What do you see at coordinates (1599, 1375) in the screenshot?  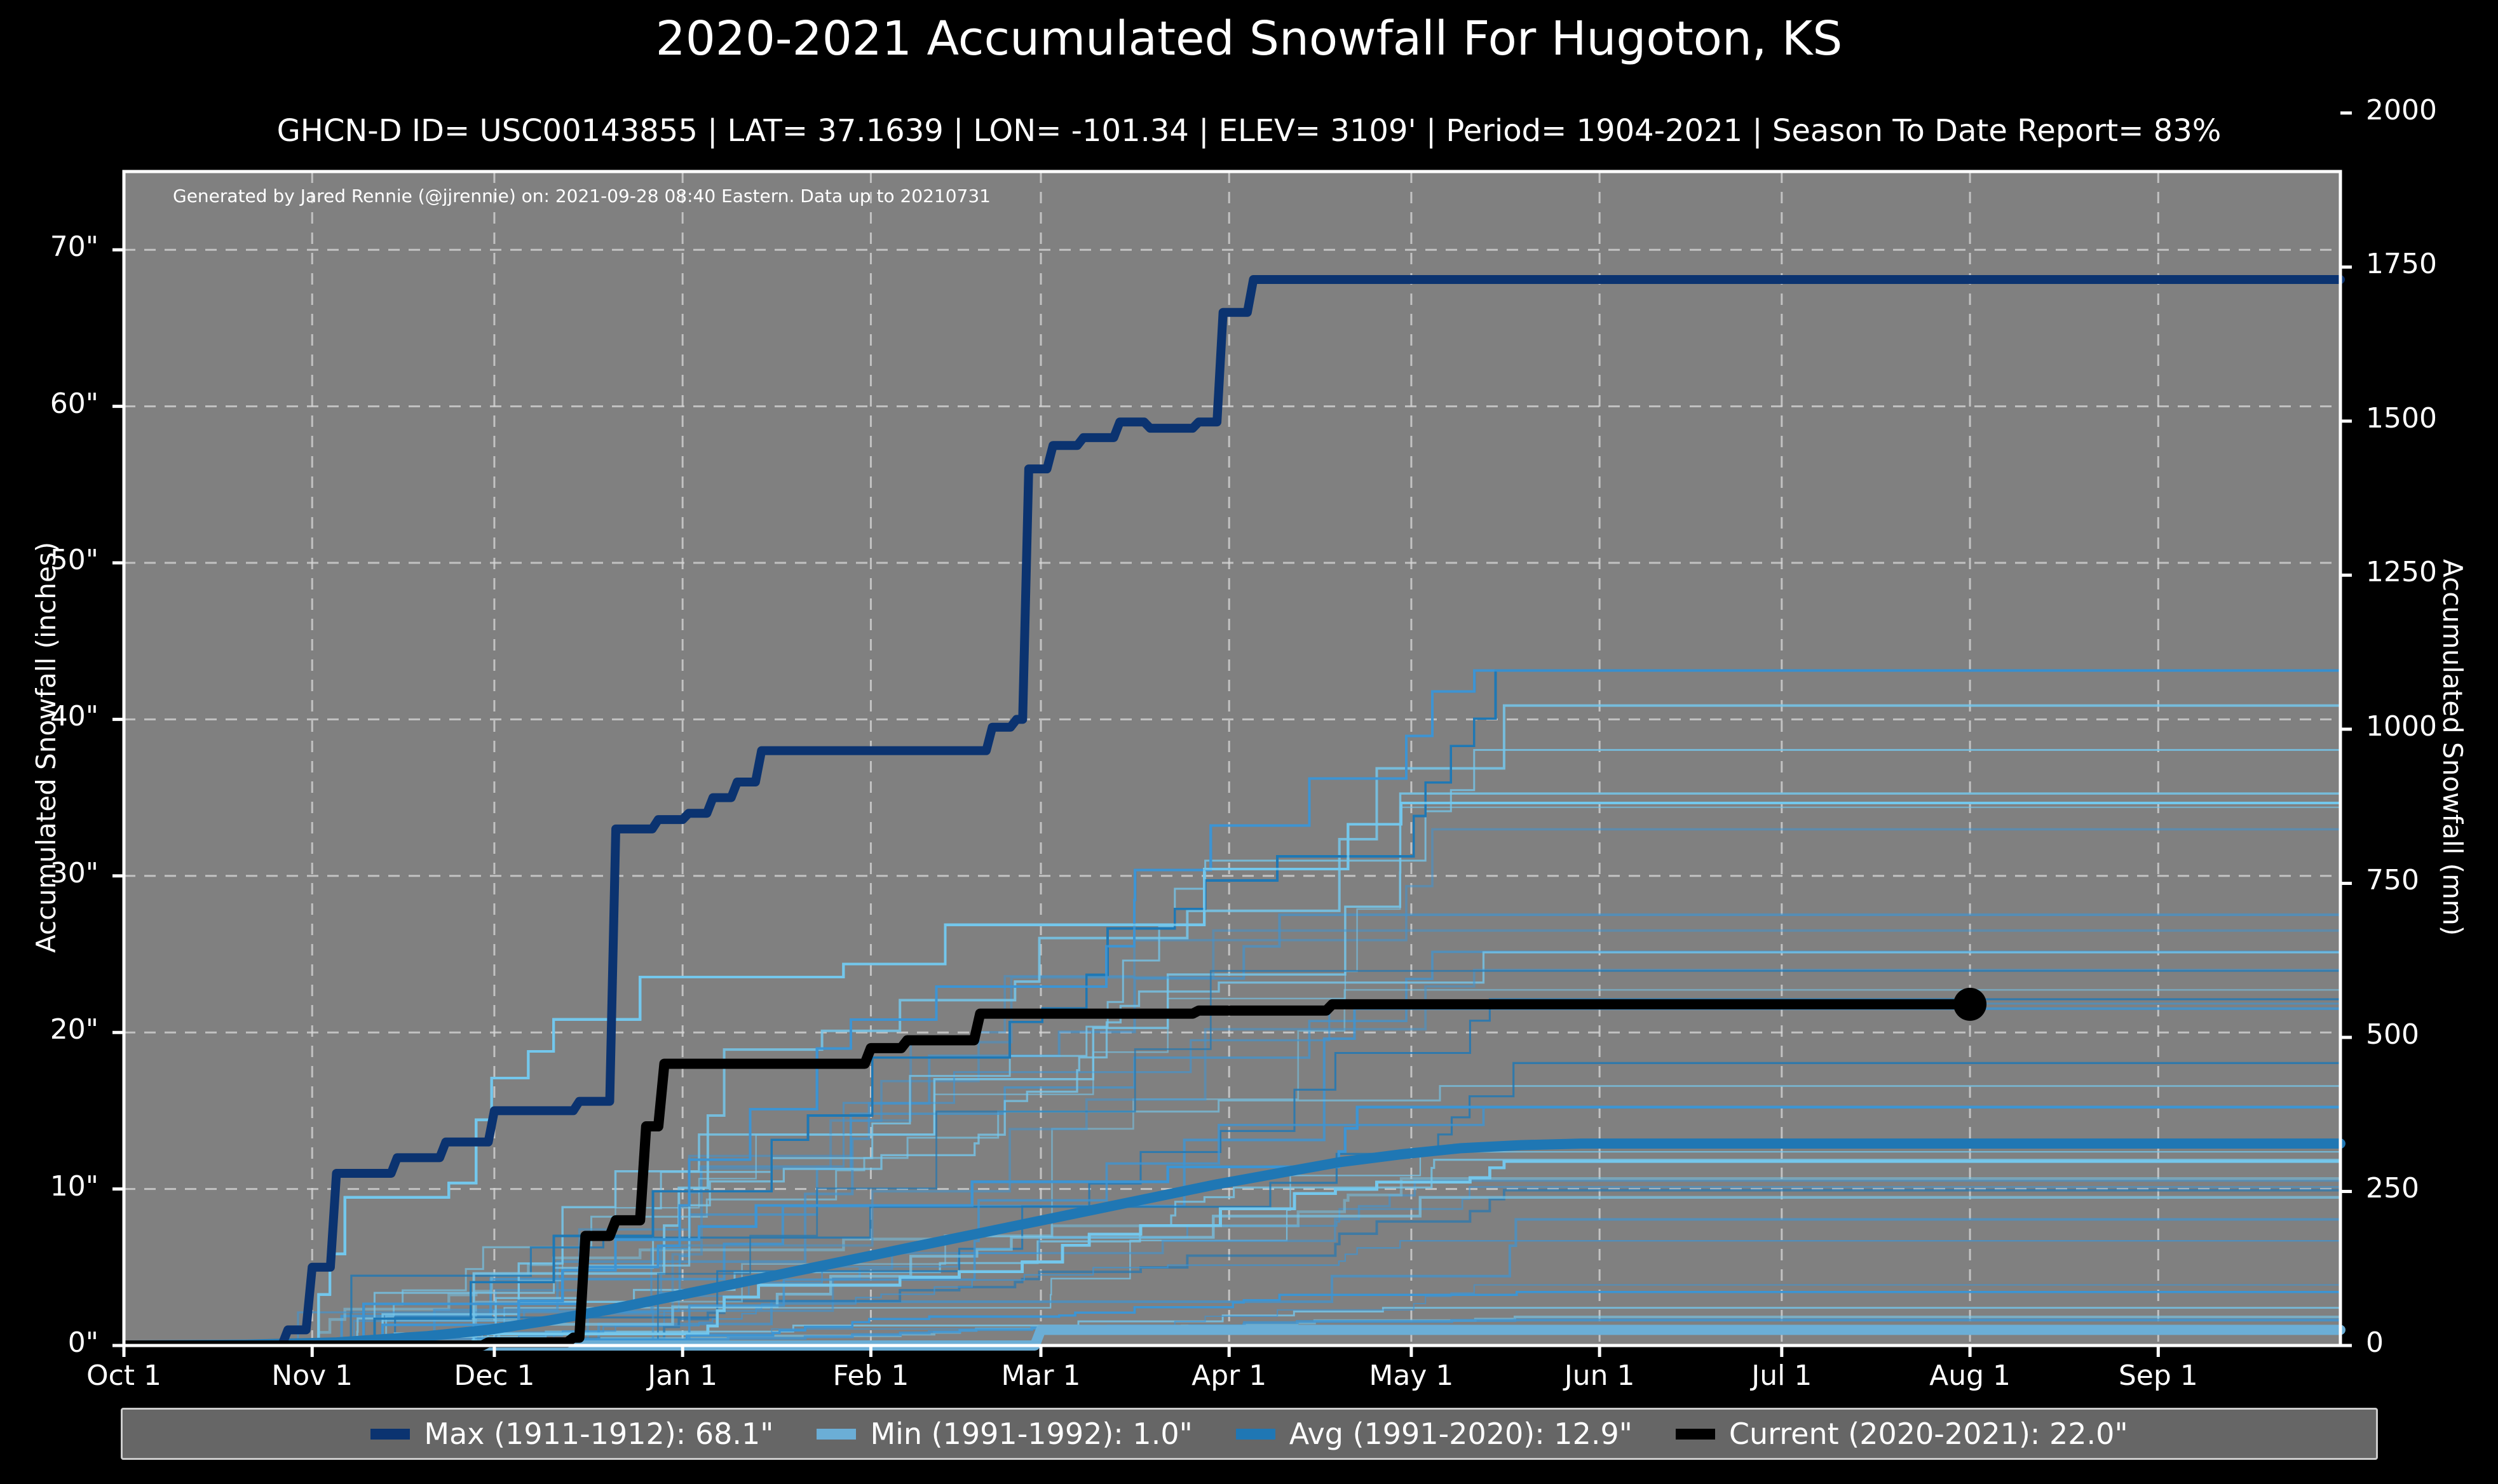 I see `x-tick-label-8: Jun 1` at bounding box center [1599, 1375].